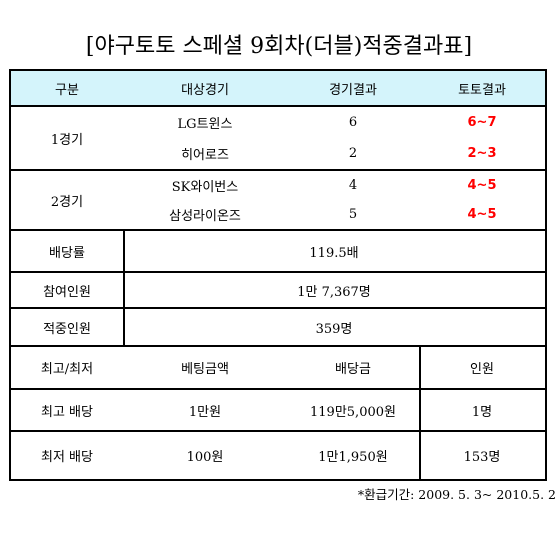 The width and height of the screenshot is (558, 548). What do you see at coordinates (278, 252) in the screenshot?
I see `summary-row-odds: 배당률 119.5배` at bounding box center [278, 252].